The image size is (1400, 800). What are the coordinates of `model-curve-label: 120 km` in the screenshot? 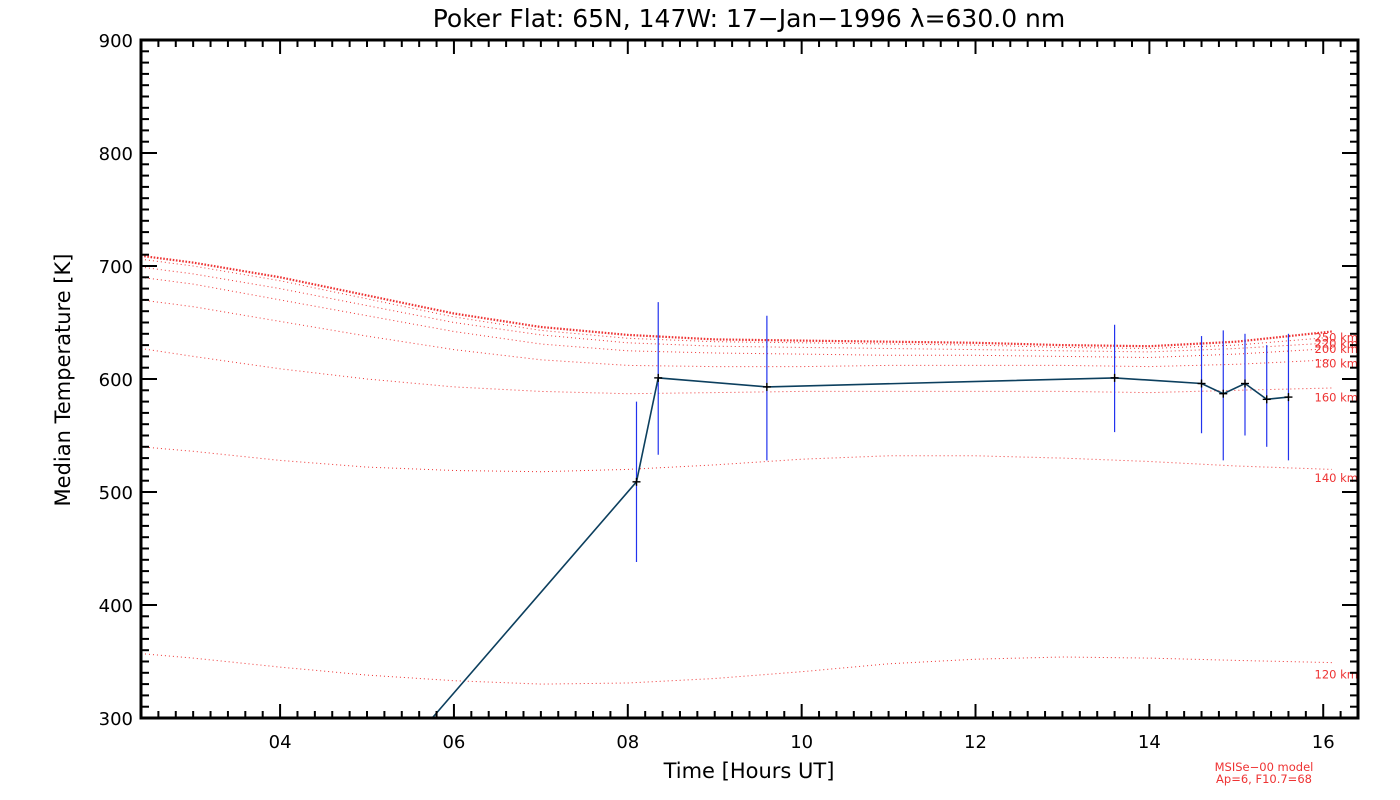 It's located at (1336, 674).